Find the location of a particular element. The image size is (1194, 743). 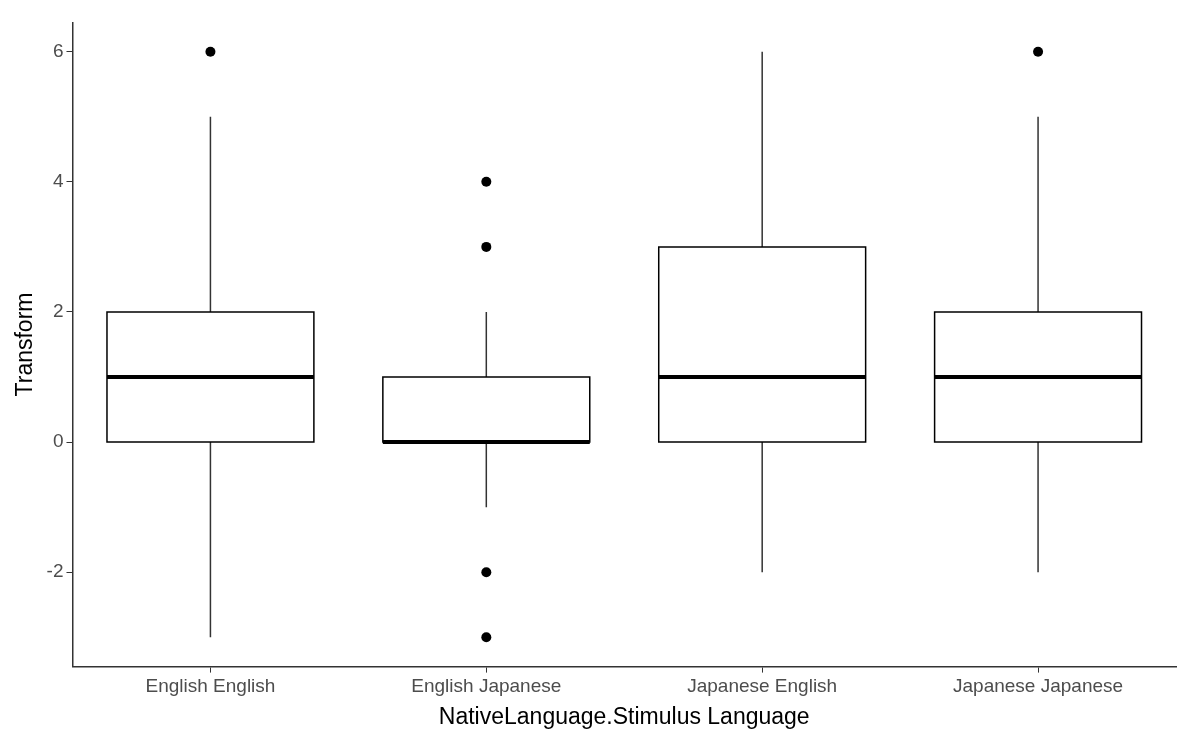

x-axis-title: NativeLanguage.Stimulus Language is located at coordinates (624, 715).